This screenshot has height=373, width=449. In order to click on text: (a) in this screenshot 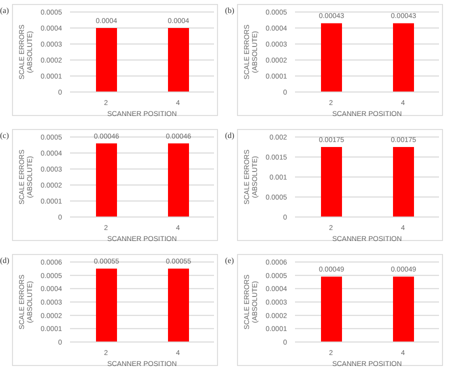, I will do `click(4, 10)`.